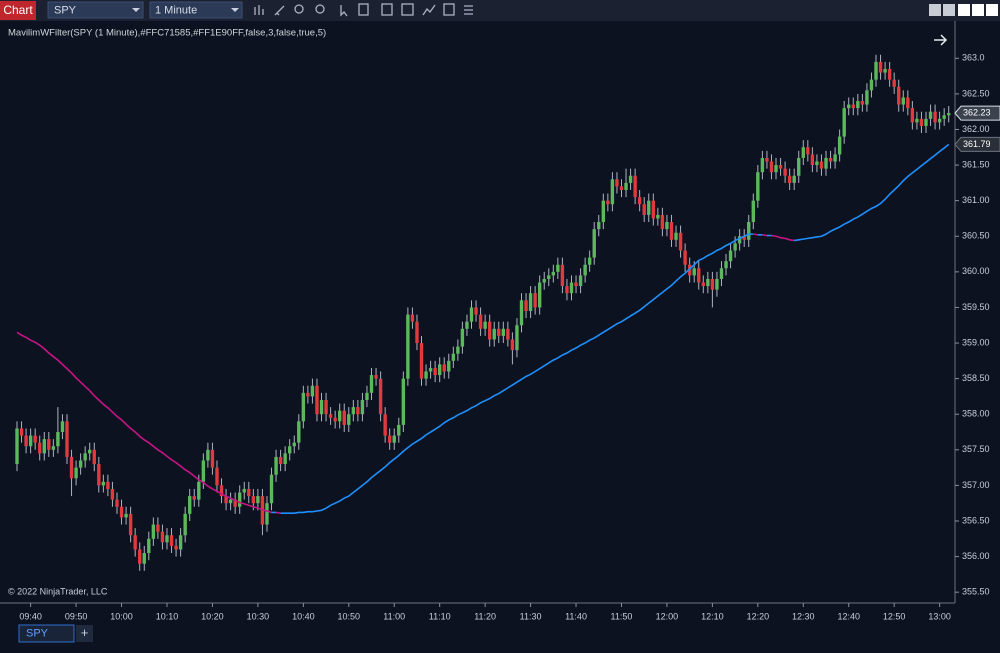  What do you see at coordinates (468, 10) in the screenshot?
I see `menu-icon` at bounding box center [468, 10].